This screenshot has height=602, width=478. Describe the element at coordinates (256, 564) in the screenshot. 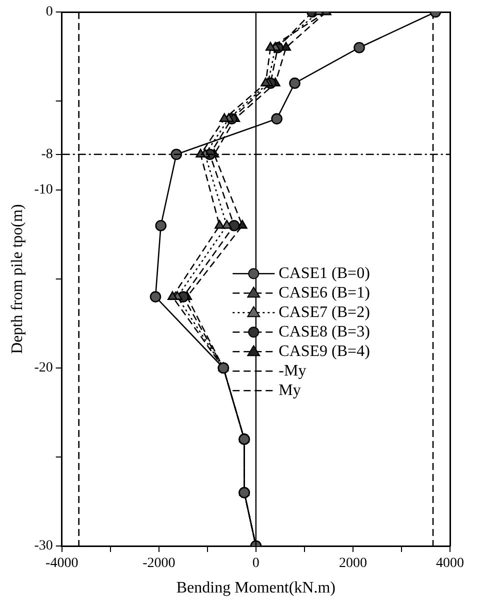

I see `x-tick-label: 0` at that location.